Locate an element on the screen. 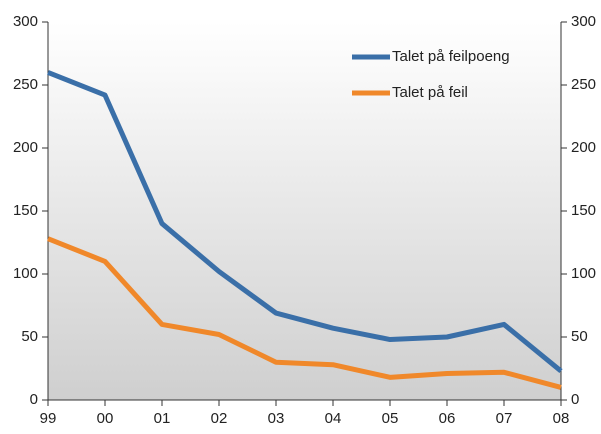 Image resolution: width=601 pixels, height=434 pixels. y2-tick-label: 150 is located at coordinates (583, 210).